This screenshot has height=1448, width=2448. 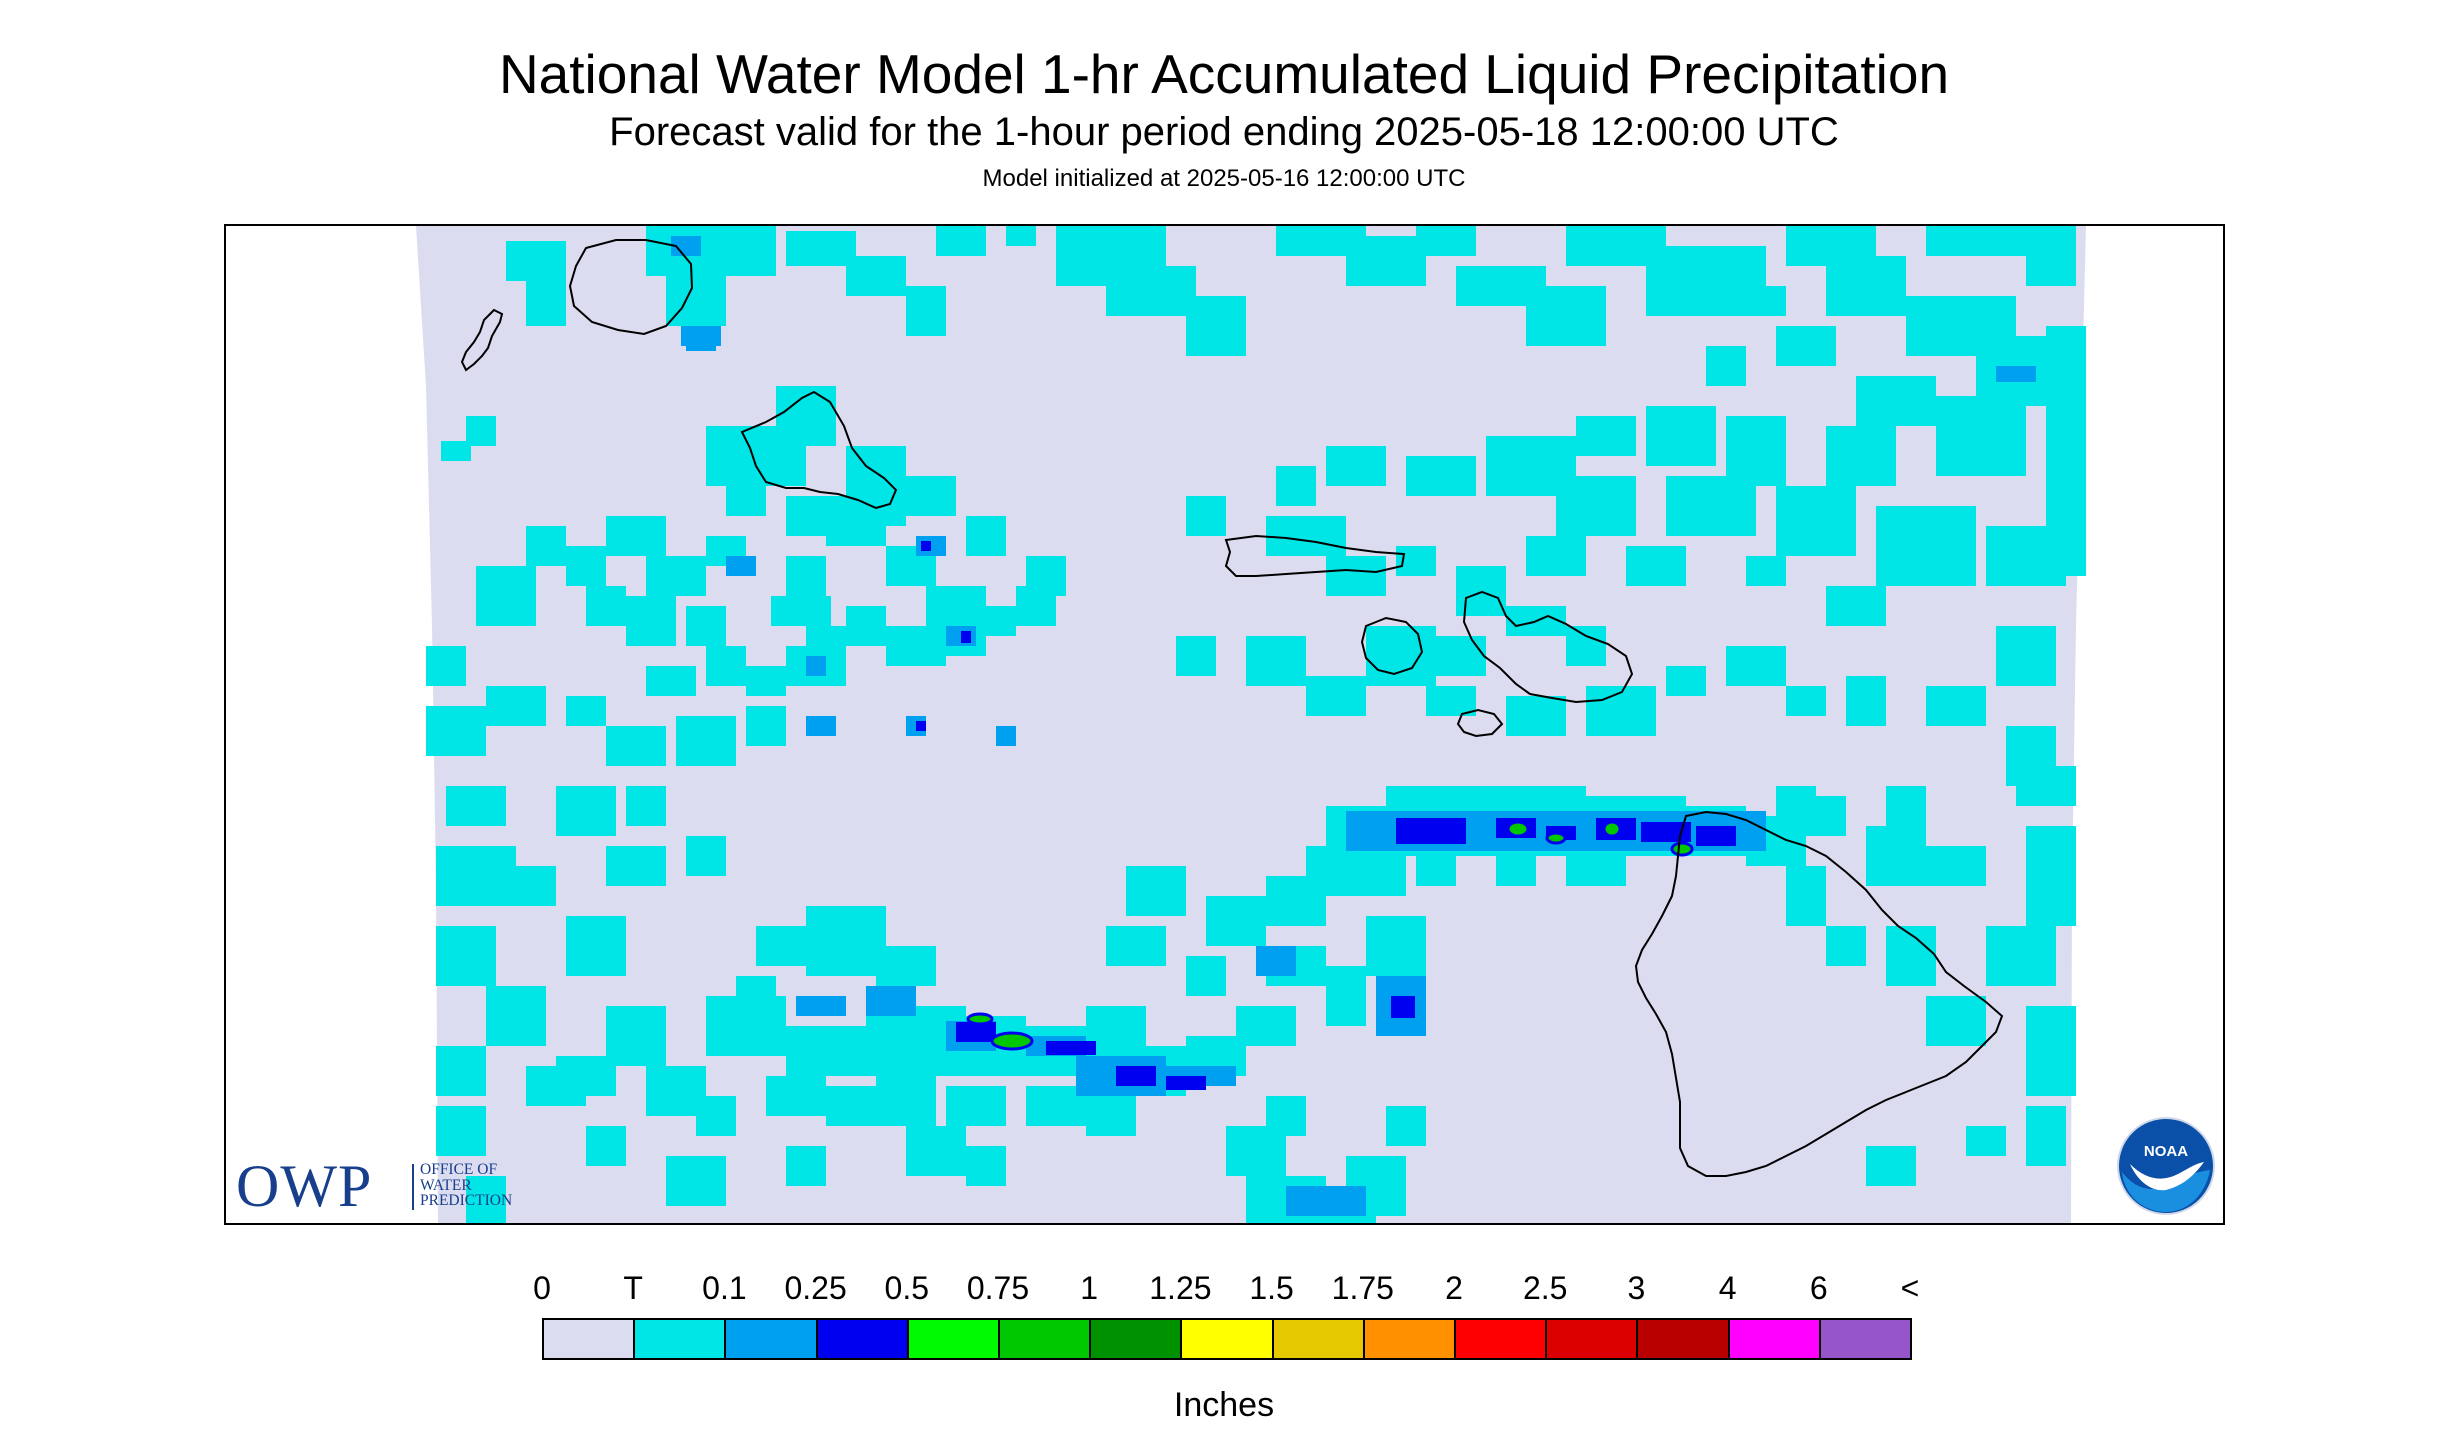 What do you see at coordinates (633, 1288) in the screenshot?
I see `legend-tick-label: T` at bounding box center [633, 1288].